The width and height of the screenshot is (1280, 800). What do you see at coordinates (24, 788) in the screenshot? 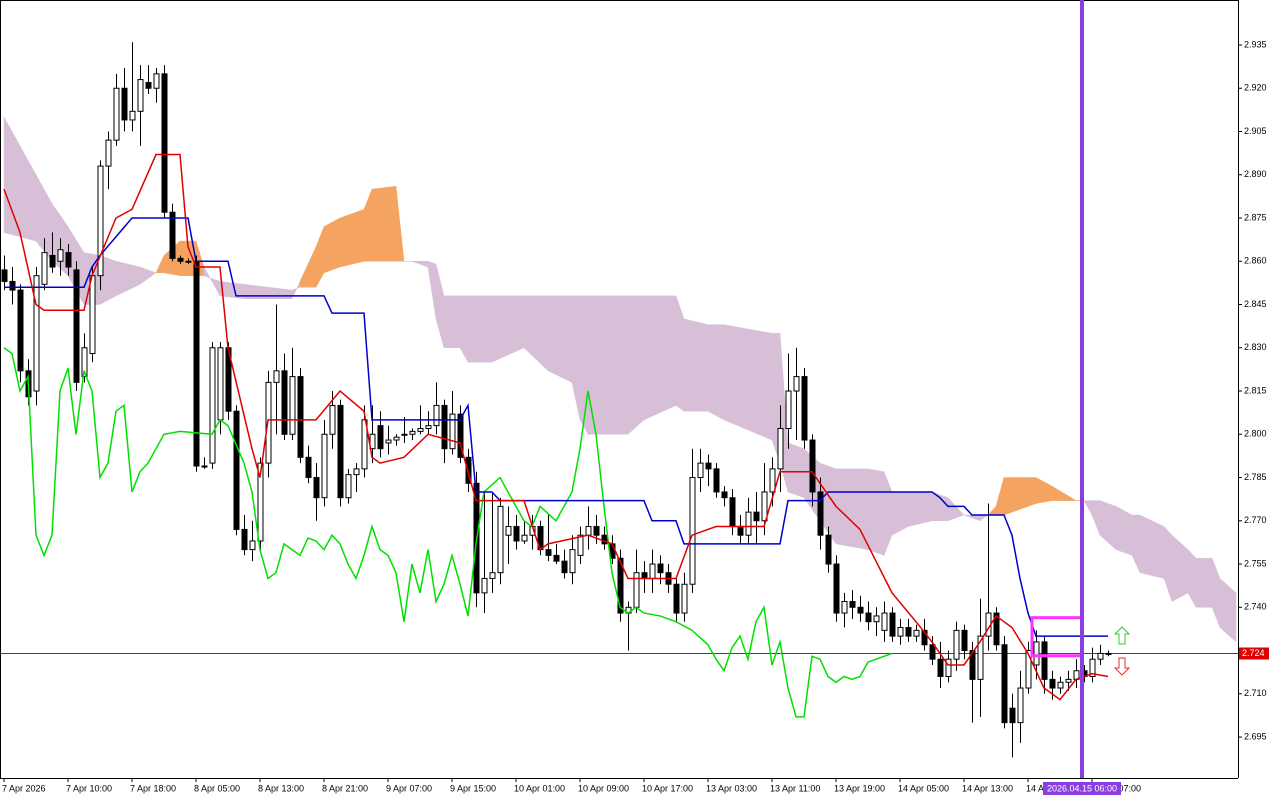
I see `x-tick-label: 7 Apr 2026` at bounding box center [24, 788].